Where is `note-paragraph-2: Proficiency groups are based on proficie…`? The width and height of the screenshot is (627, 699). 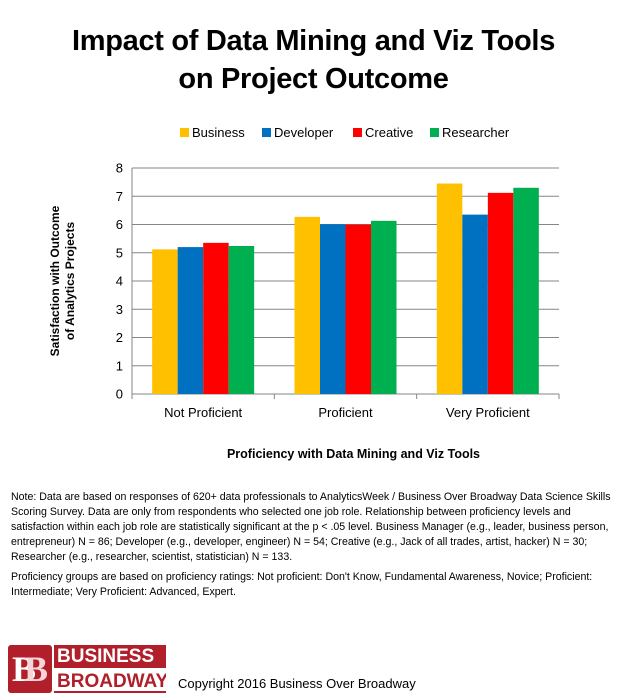
note-paragraph-2: Proficiency groups are based on proficie… is located at coordinates (302, 584).